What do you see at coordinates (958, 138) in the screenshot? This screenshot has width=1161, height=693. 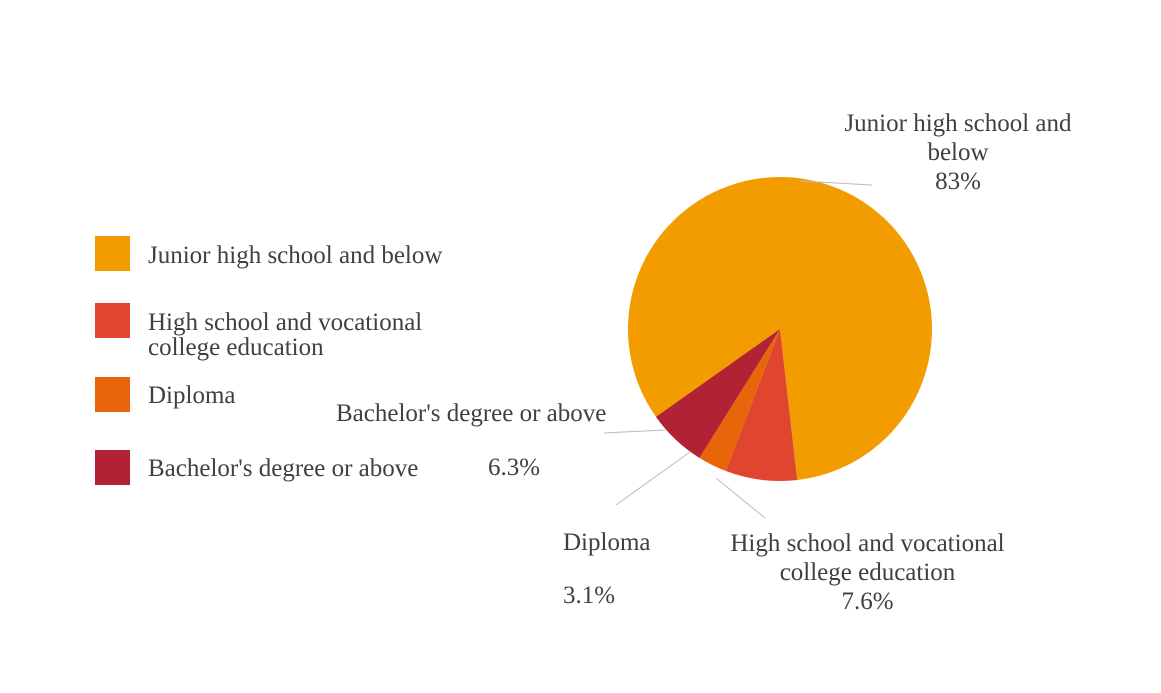 I see `slice-label: Junior high school and below` at bounding box center [958, 138].